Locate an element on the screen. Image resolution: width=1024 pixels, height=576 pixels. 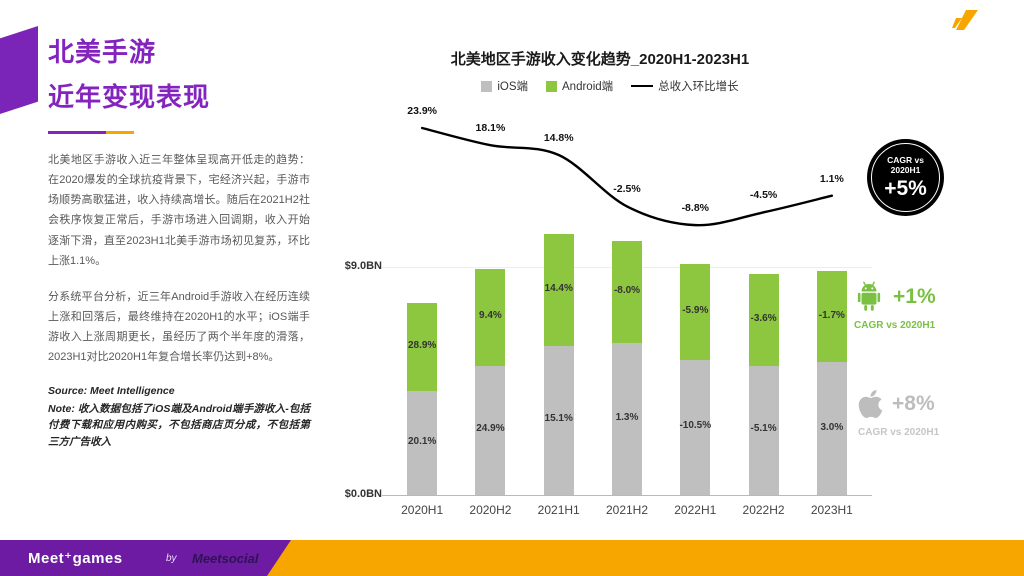
bar-segment-ios-2023H1 is located at coordinates (831, 428).